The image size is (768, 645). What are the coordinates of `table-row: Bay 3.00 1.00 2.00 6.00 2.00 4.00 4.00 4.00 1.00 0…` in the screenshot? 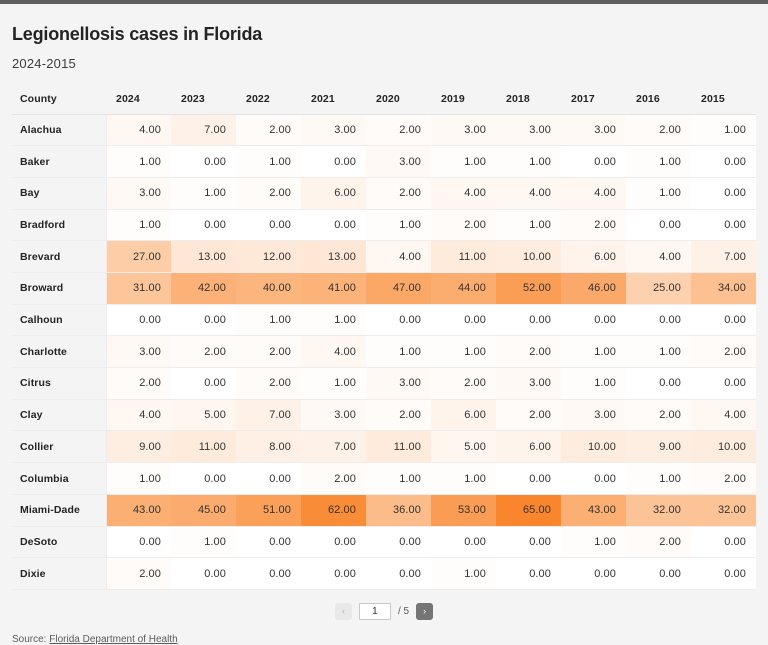 It's located at (384, 193).